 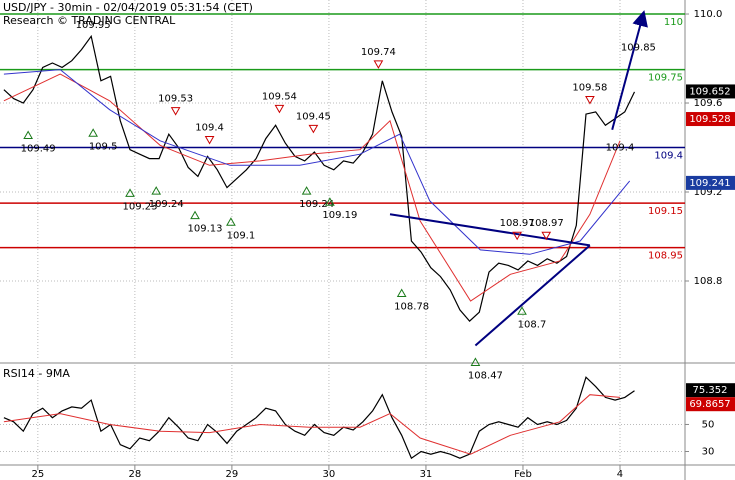 I want to click on annotation-label: 109.5, so click(x=103, y=146).